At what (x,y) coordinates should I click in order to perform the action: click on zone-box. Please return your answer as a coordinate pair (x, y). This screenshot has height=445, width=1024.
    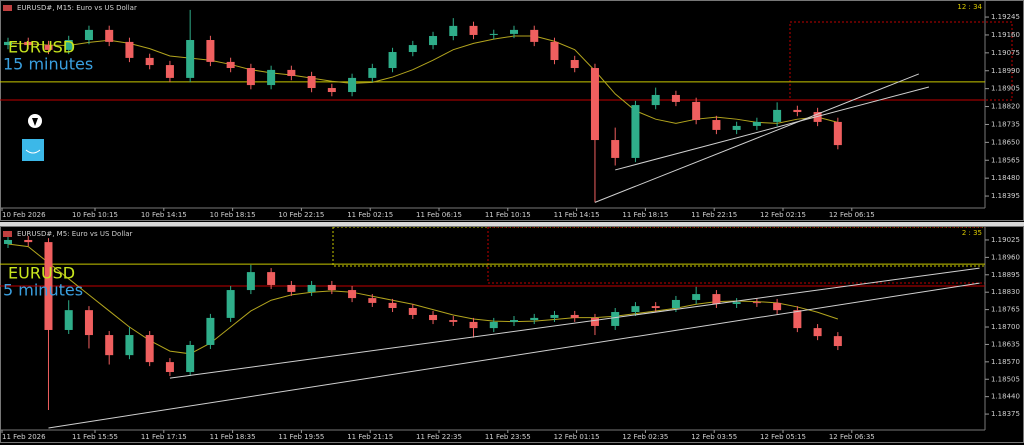
    Looking at the image, I should click on (901, 61).